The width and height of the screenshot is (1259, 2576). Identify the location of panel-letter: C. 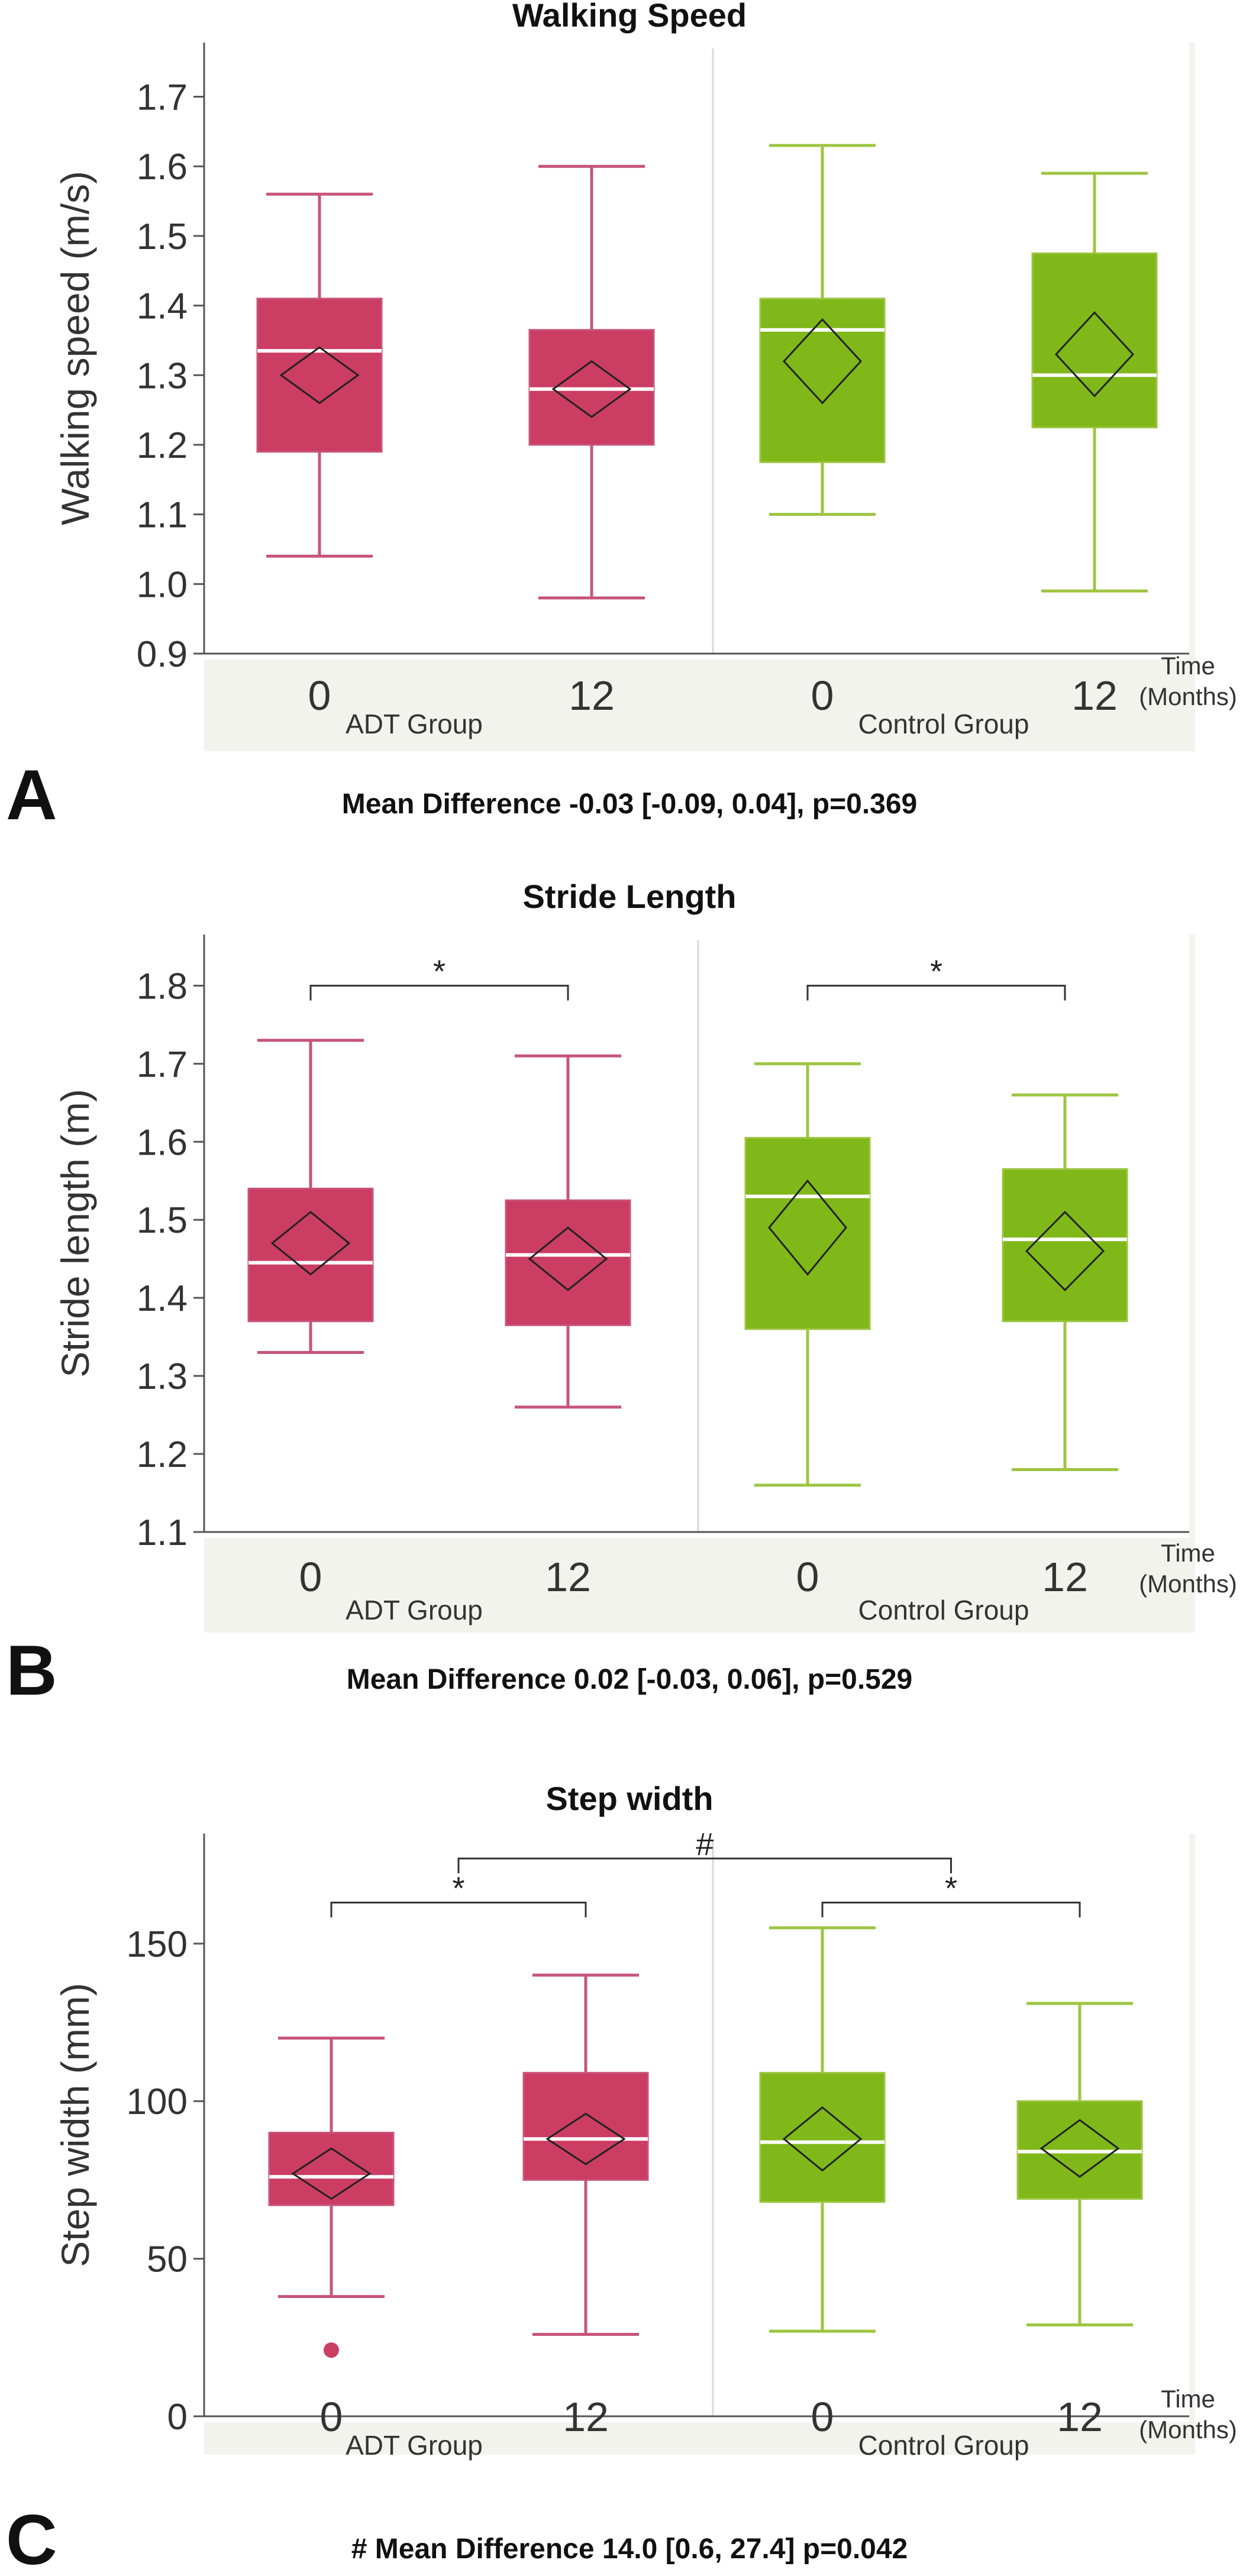
(31, 2538).